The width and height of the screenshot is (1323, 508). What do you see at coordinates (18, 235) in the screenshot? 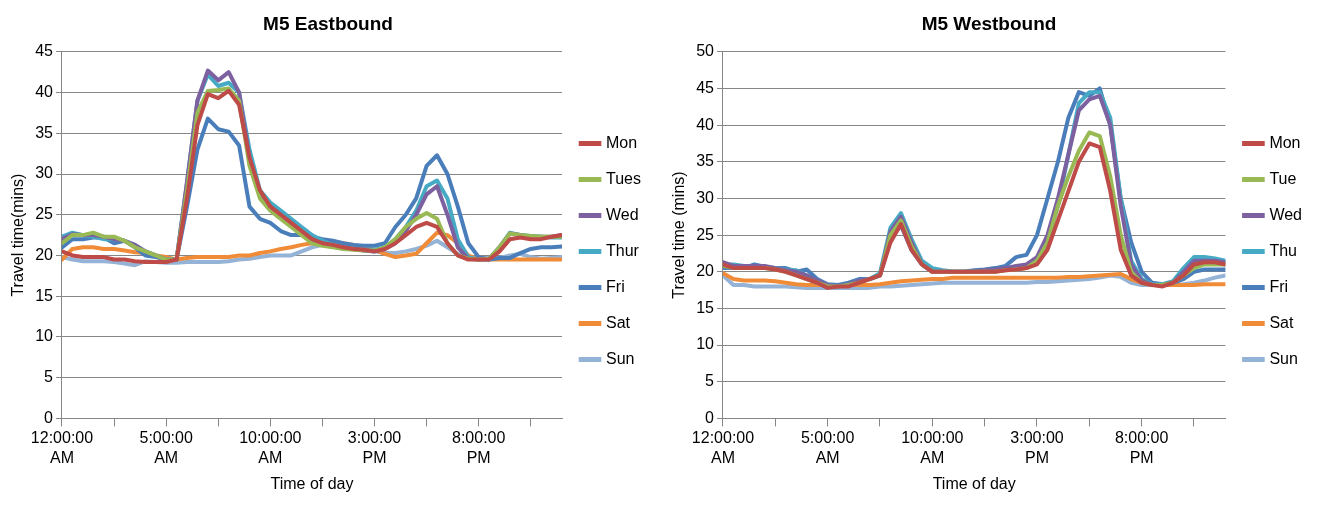
I see `y-axis-title: Travel time(mins)` at bounding box center [18, 235].